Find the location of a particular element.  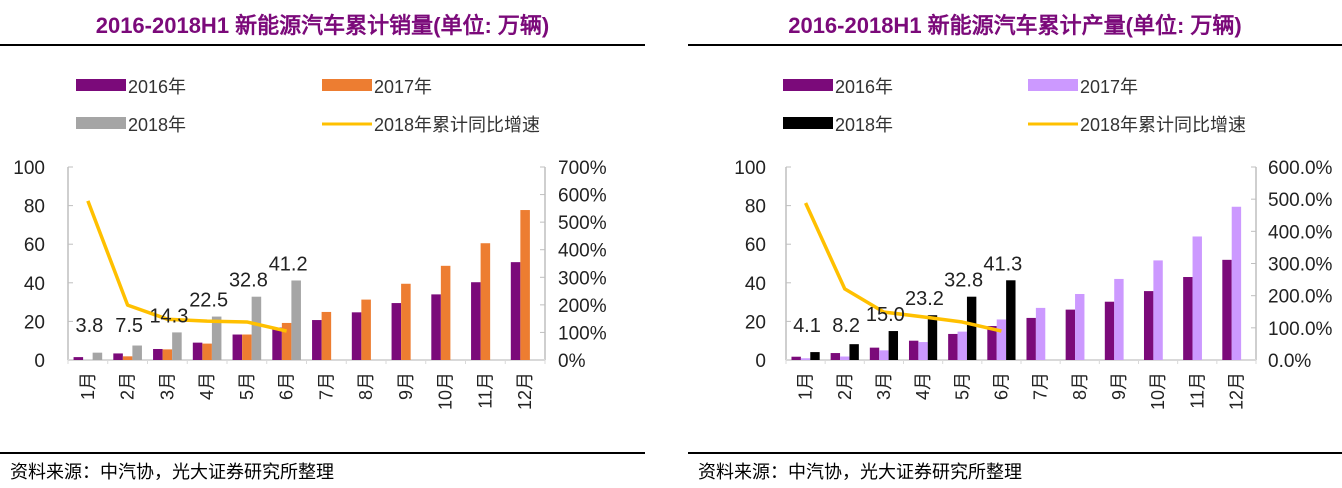

y2-tick-label: 200.0% is located at coordinates (1300, 297).